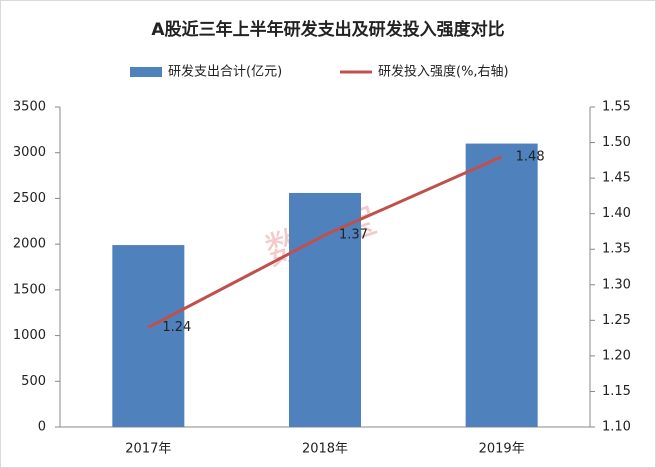  What do you see at coordinates (33, 381) in the screenshot?
I see `y-tick-label: 500` at bounding box center [33, 381].